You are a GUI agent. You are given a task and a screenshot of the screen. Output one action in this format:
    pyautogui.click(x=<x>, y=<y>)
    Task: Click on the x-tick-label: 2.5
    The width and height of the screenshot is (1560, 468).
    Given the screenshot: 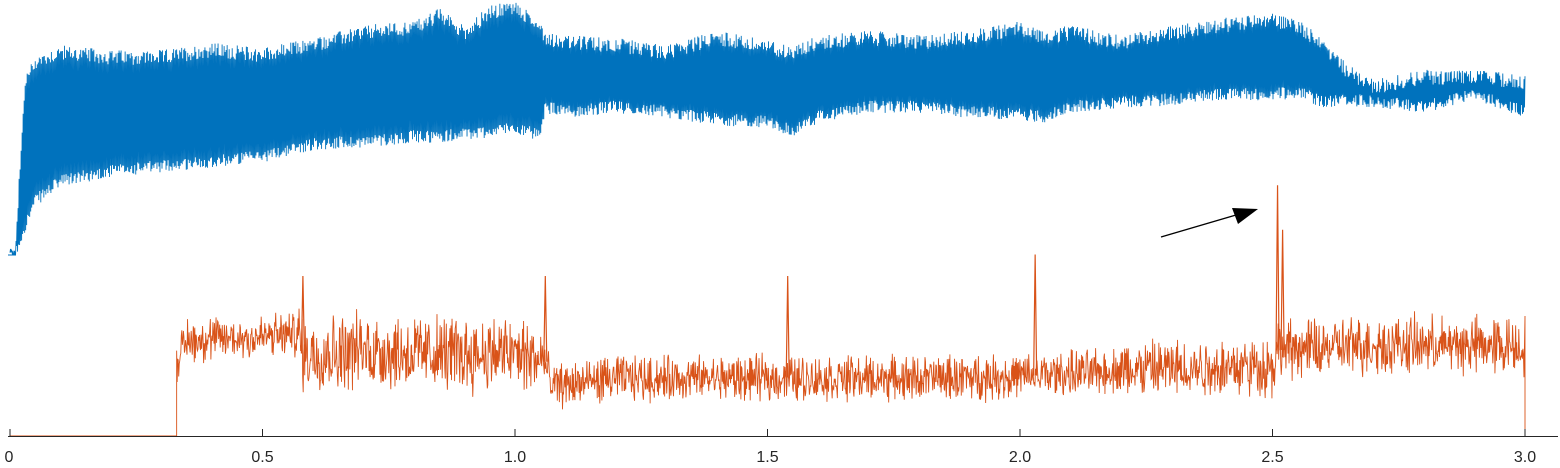 What is the action you would take?
    pyautogui.click(x=1272, y=457)
    